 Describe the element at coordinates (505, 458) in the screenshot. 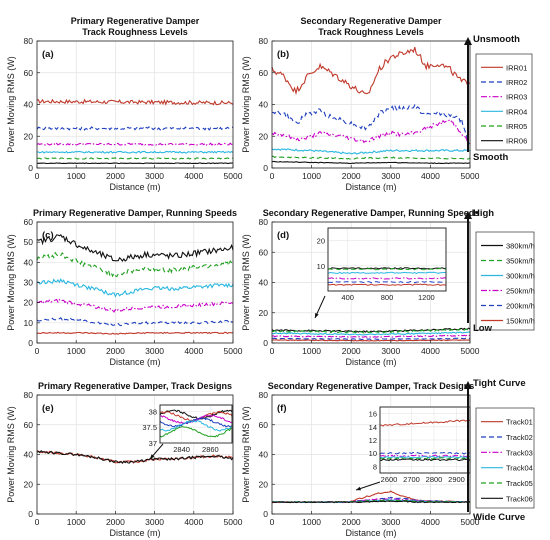

I see `legend-box` at that location.